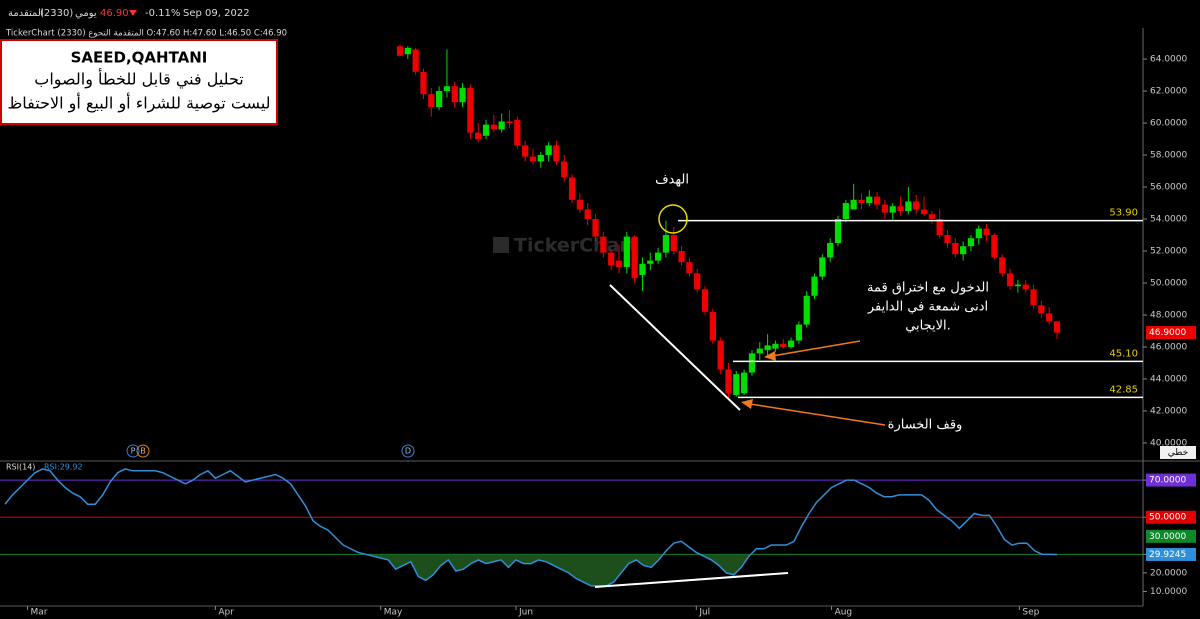 The height and width of the screenshot is (619, 1200). What do you see at coordinates (1168, 411) in the screenshot?
I see `y-tick-label: 42.0000` at bounding box center [1168, 411].